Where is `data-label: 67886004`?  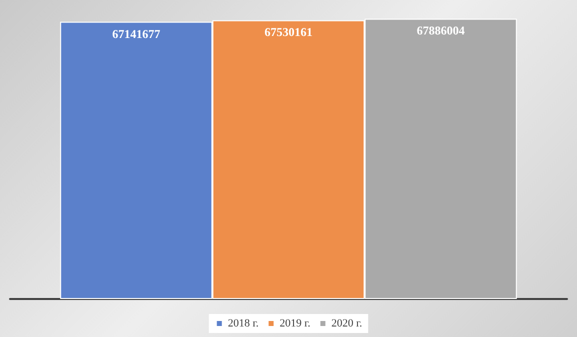
data-label: 67886004 is located at coordinates (440, 31).